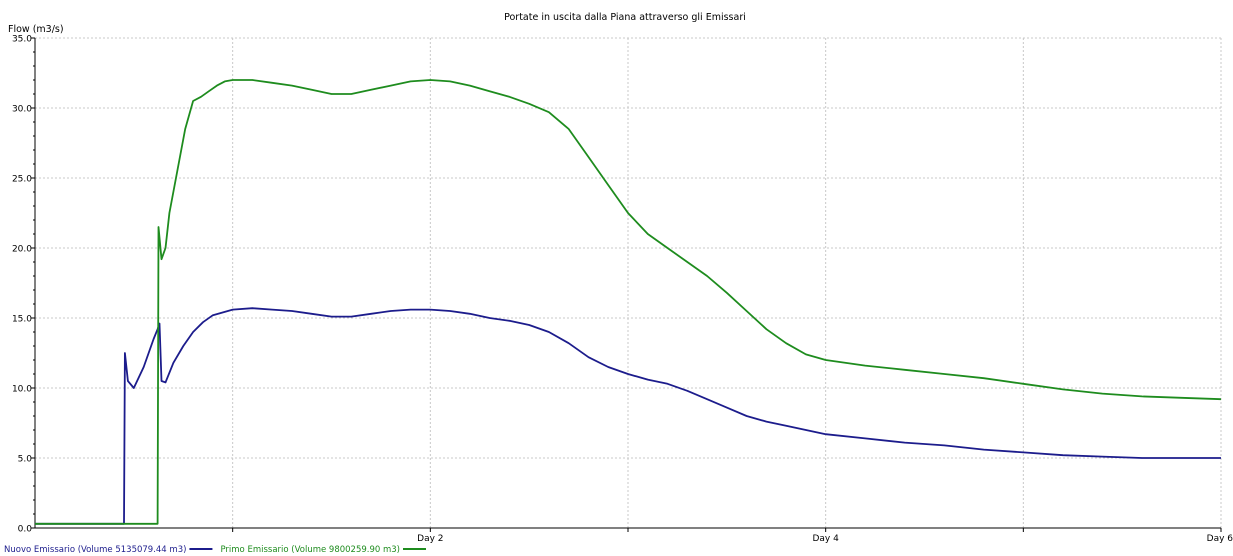 The width and height of the screenshot is (1233, 556). What do you see at coordinates (310, 550) in the screenshot?
I see `legend-label-2: Primo Emissario (Volume 9800259.90 m3)` at bounding box center [310, 550].